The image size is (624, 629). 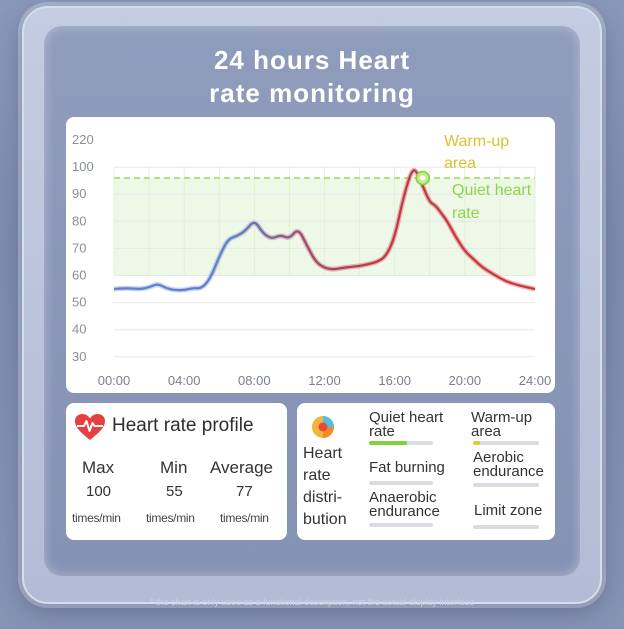 I want to click on zone-label-line: Limit zone, so click(x=508, y=510).